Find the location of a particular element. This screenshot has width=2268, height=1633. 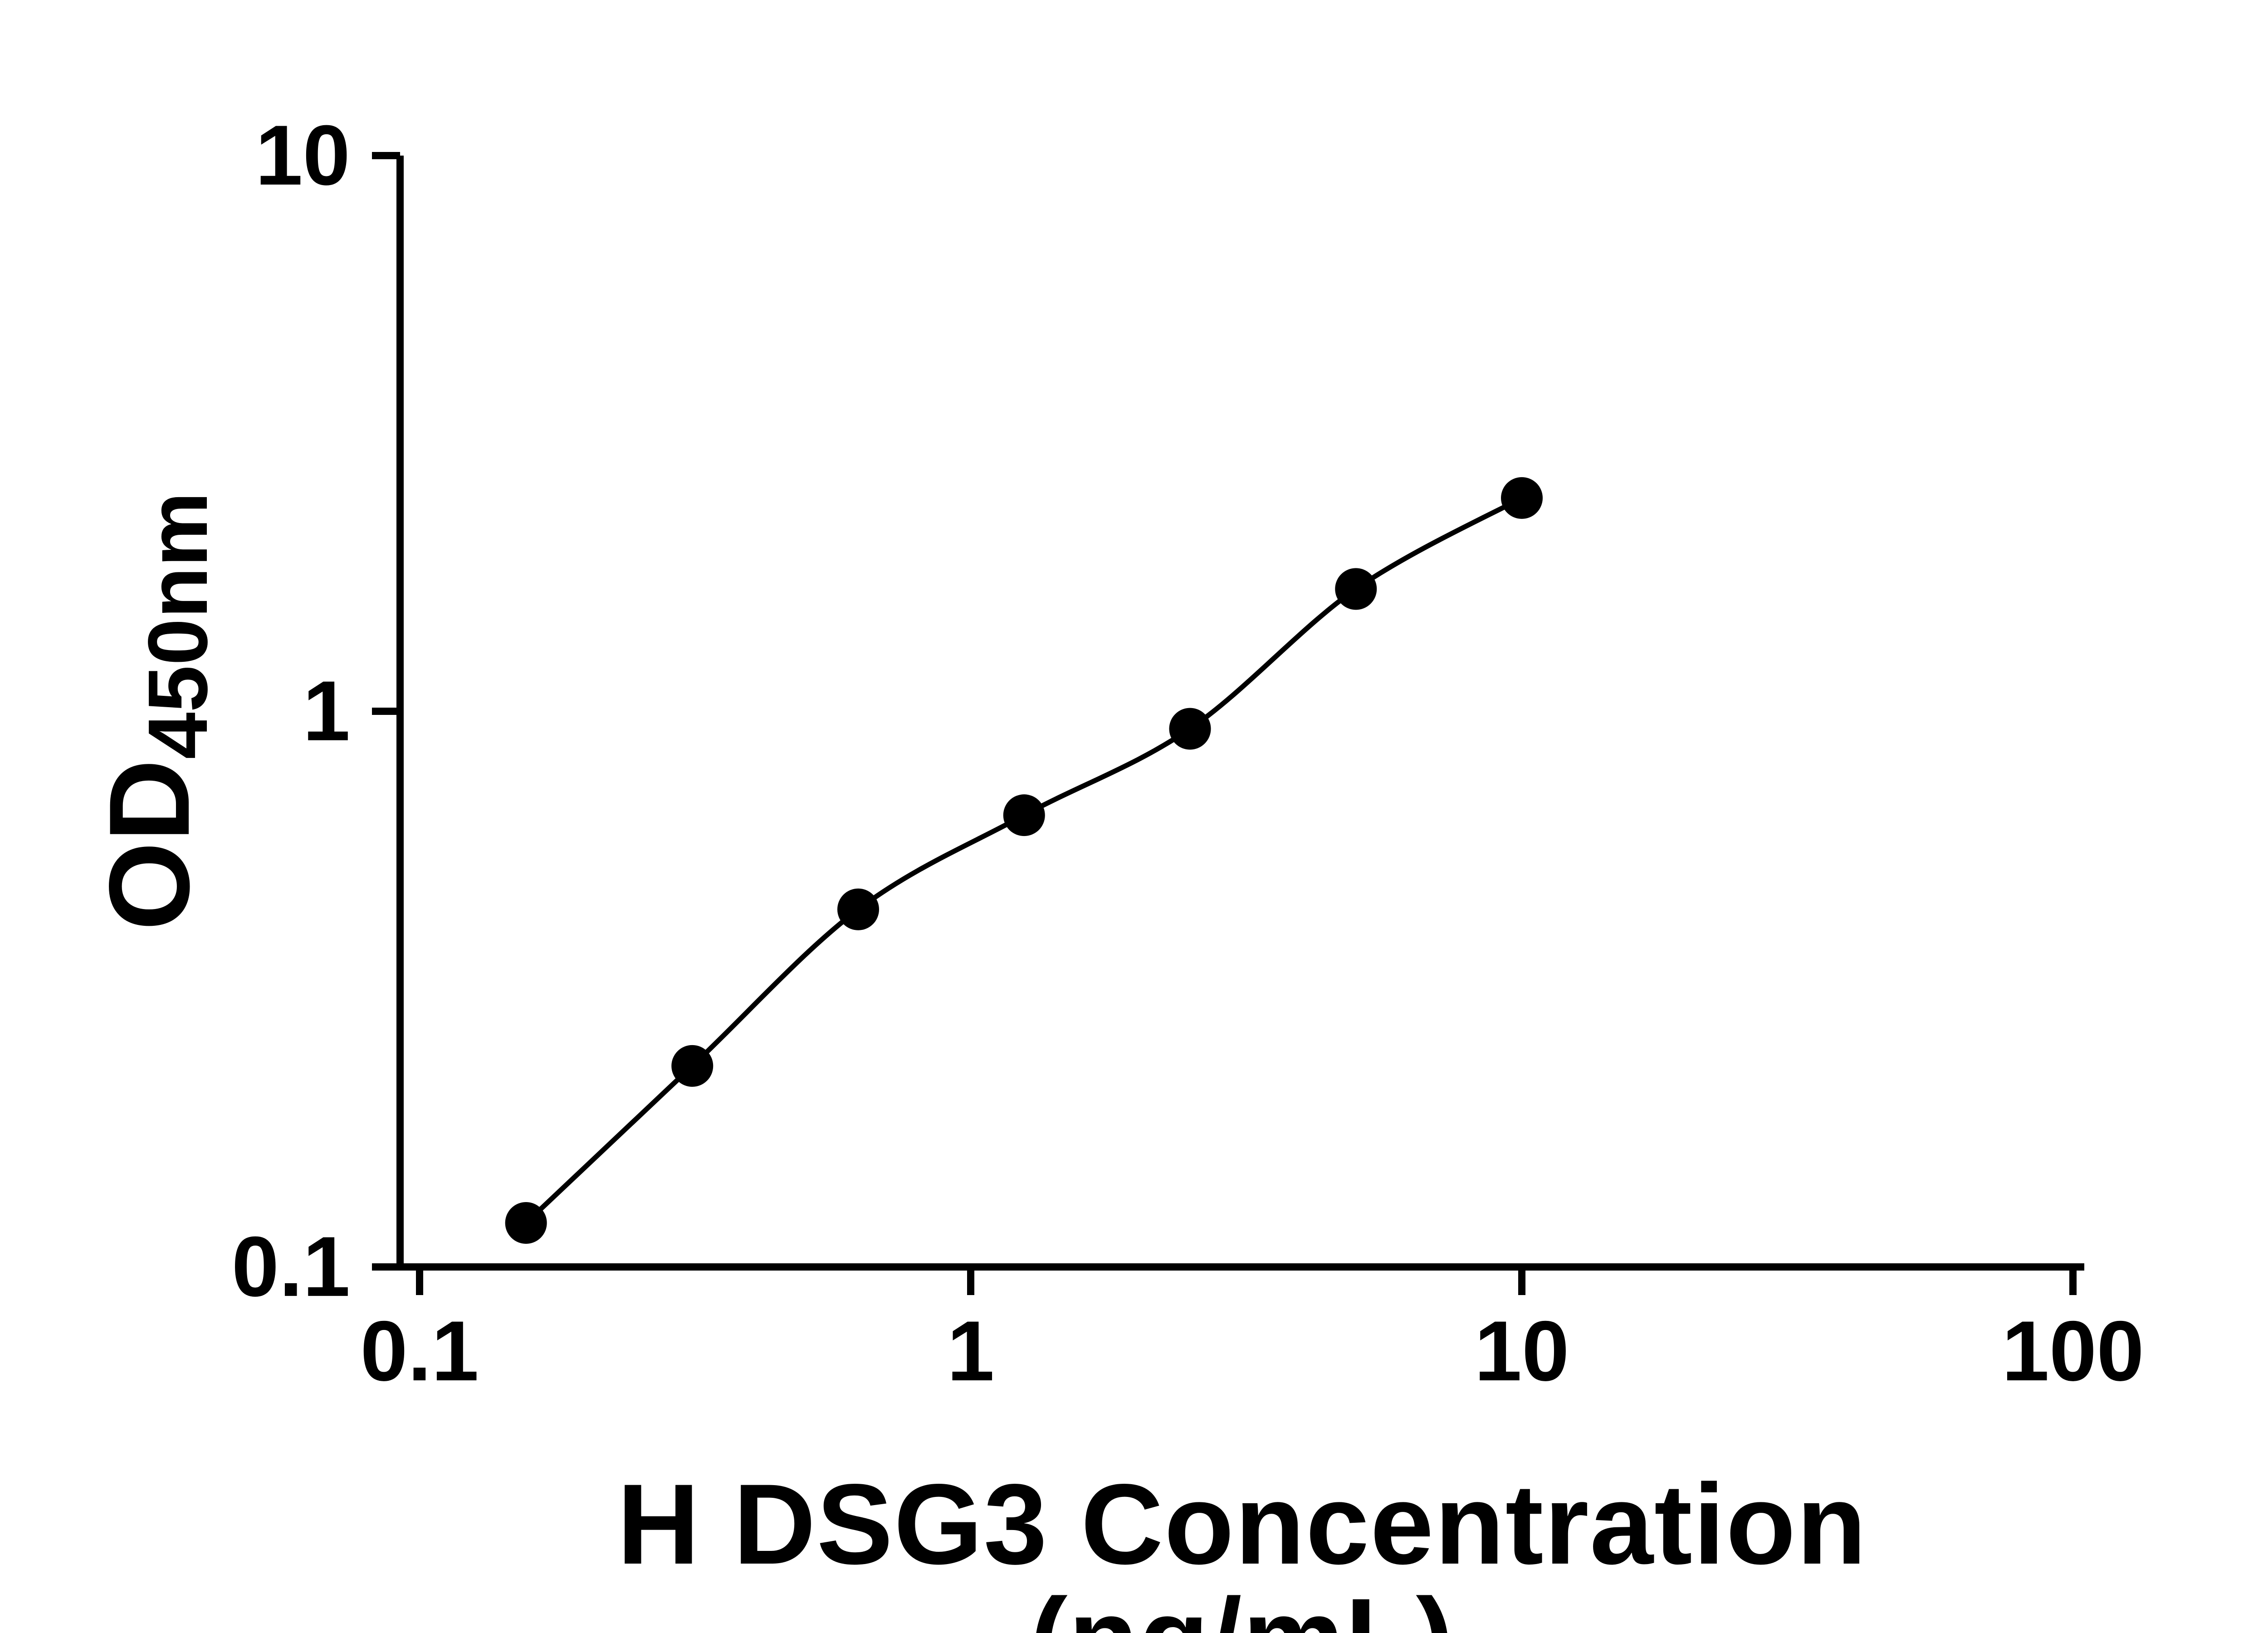

x-axis-title: H DSG3 Concentration (ng/mL) is located at coordinates (1242, 1547).